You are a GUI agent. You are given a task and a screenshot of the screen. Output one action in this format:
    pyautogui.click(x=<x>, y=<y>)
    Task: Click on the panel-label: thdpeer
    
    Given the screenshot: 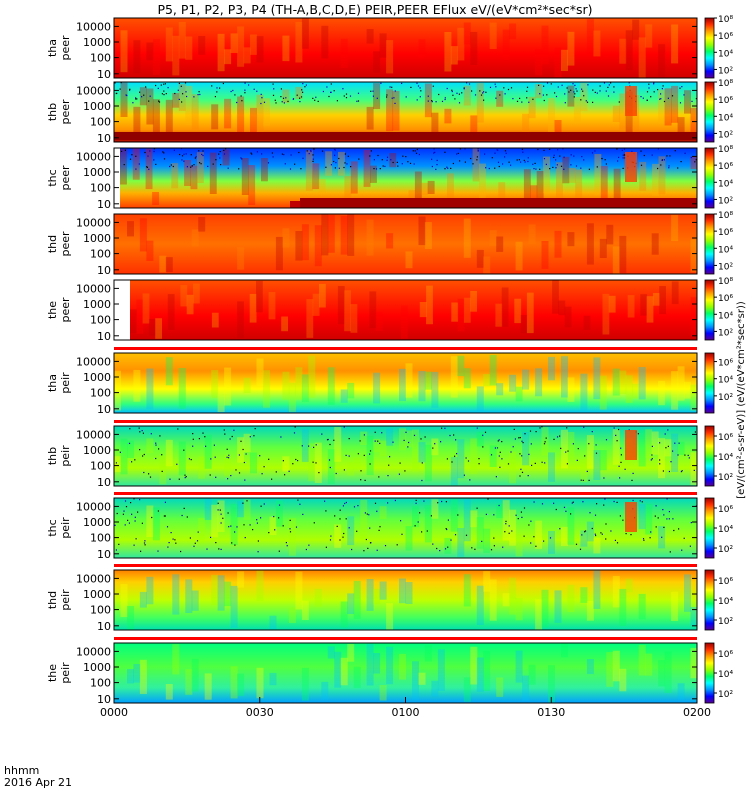 What is the action you would take?
    pyautogui.click(x=59, y=244)
    